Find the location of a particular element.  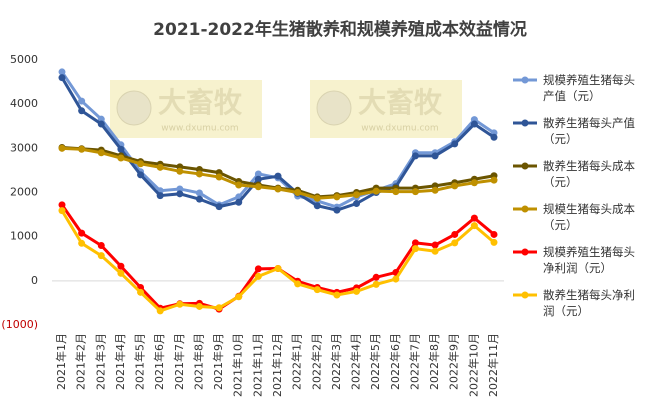

x-tick-label: 2021年6月 is located at coordinates (159, 361).